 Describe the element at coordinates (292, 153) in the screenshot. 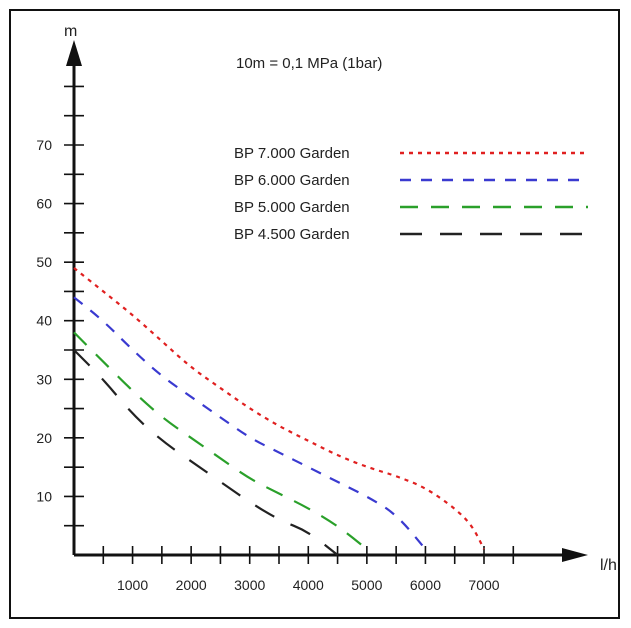

I see `legend-label-1: BP 7.000 Garden` at that location.